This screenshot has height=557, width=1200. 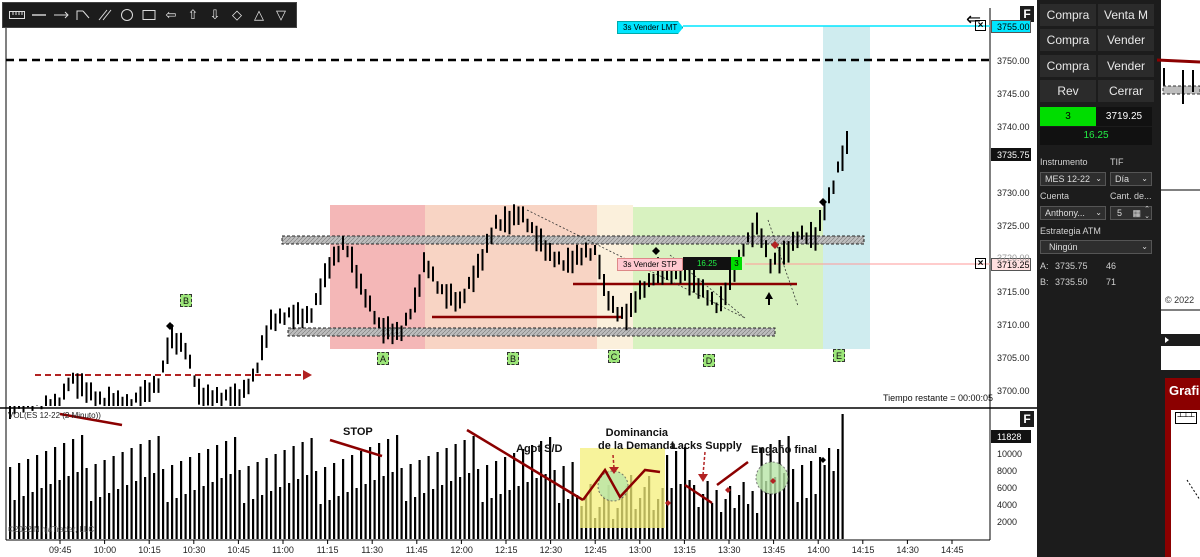 What do you see at coordinates (1011, 154) in the screenshot?
I see `price-tag-last: 3735.75` at bounding box center [1011, 154].